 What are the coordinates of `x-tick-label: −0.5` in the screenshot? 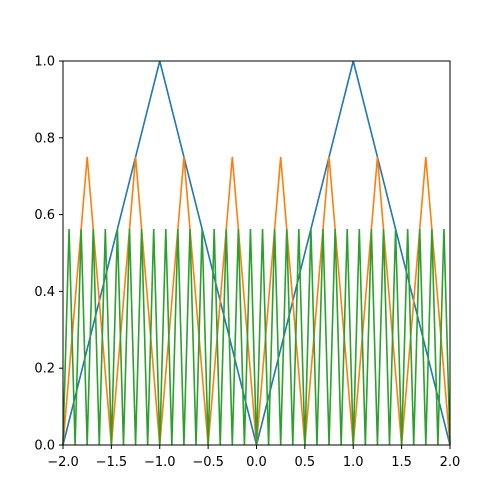 It's located at (208, 462).